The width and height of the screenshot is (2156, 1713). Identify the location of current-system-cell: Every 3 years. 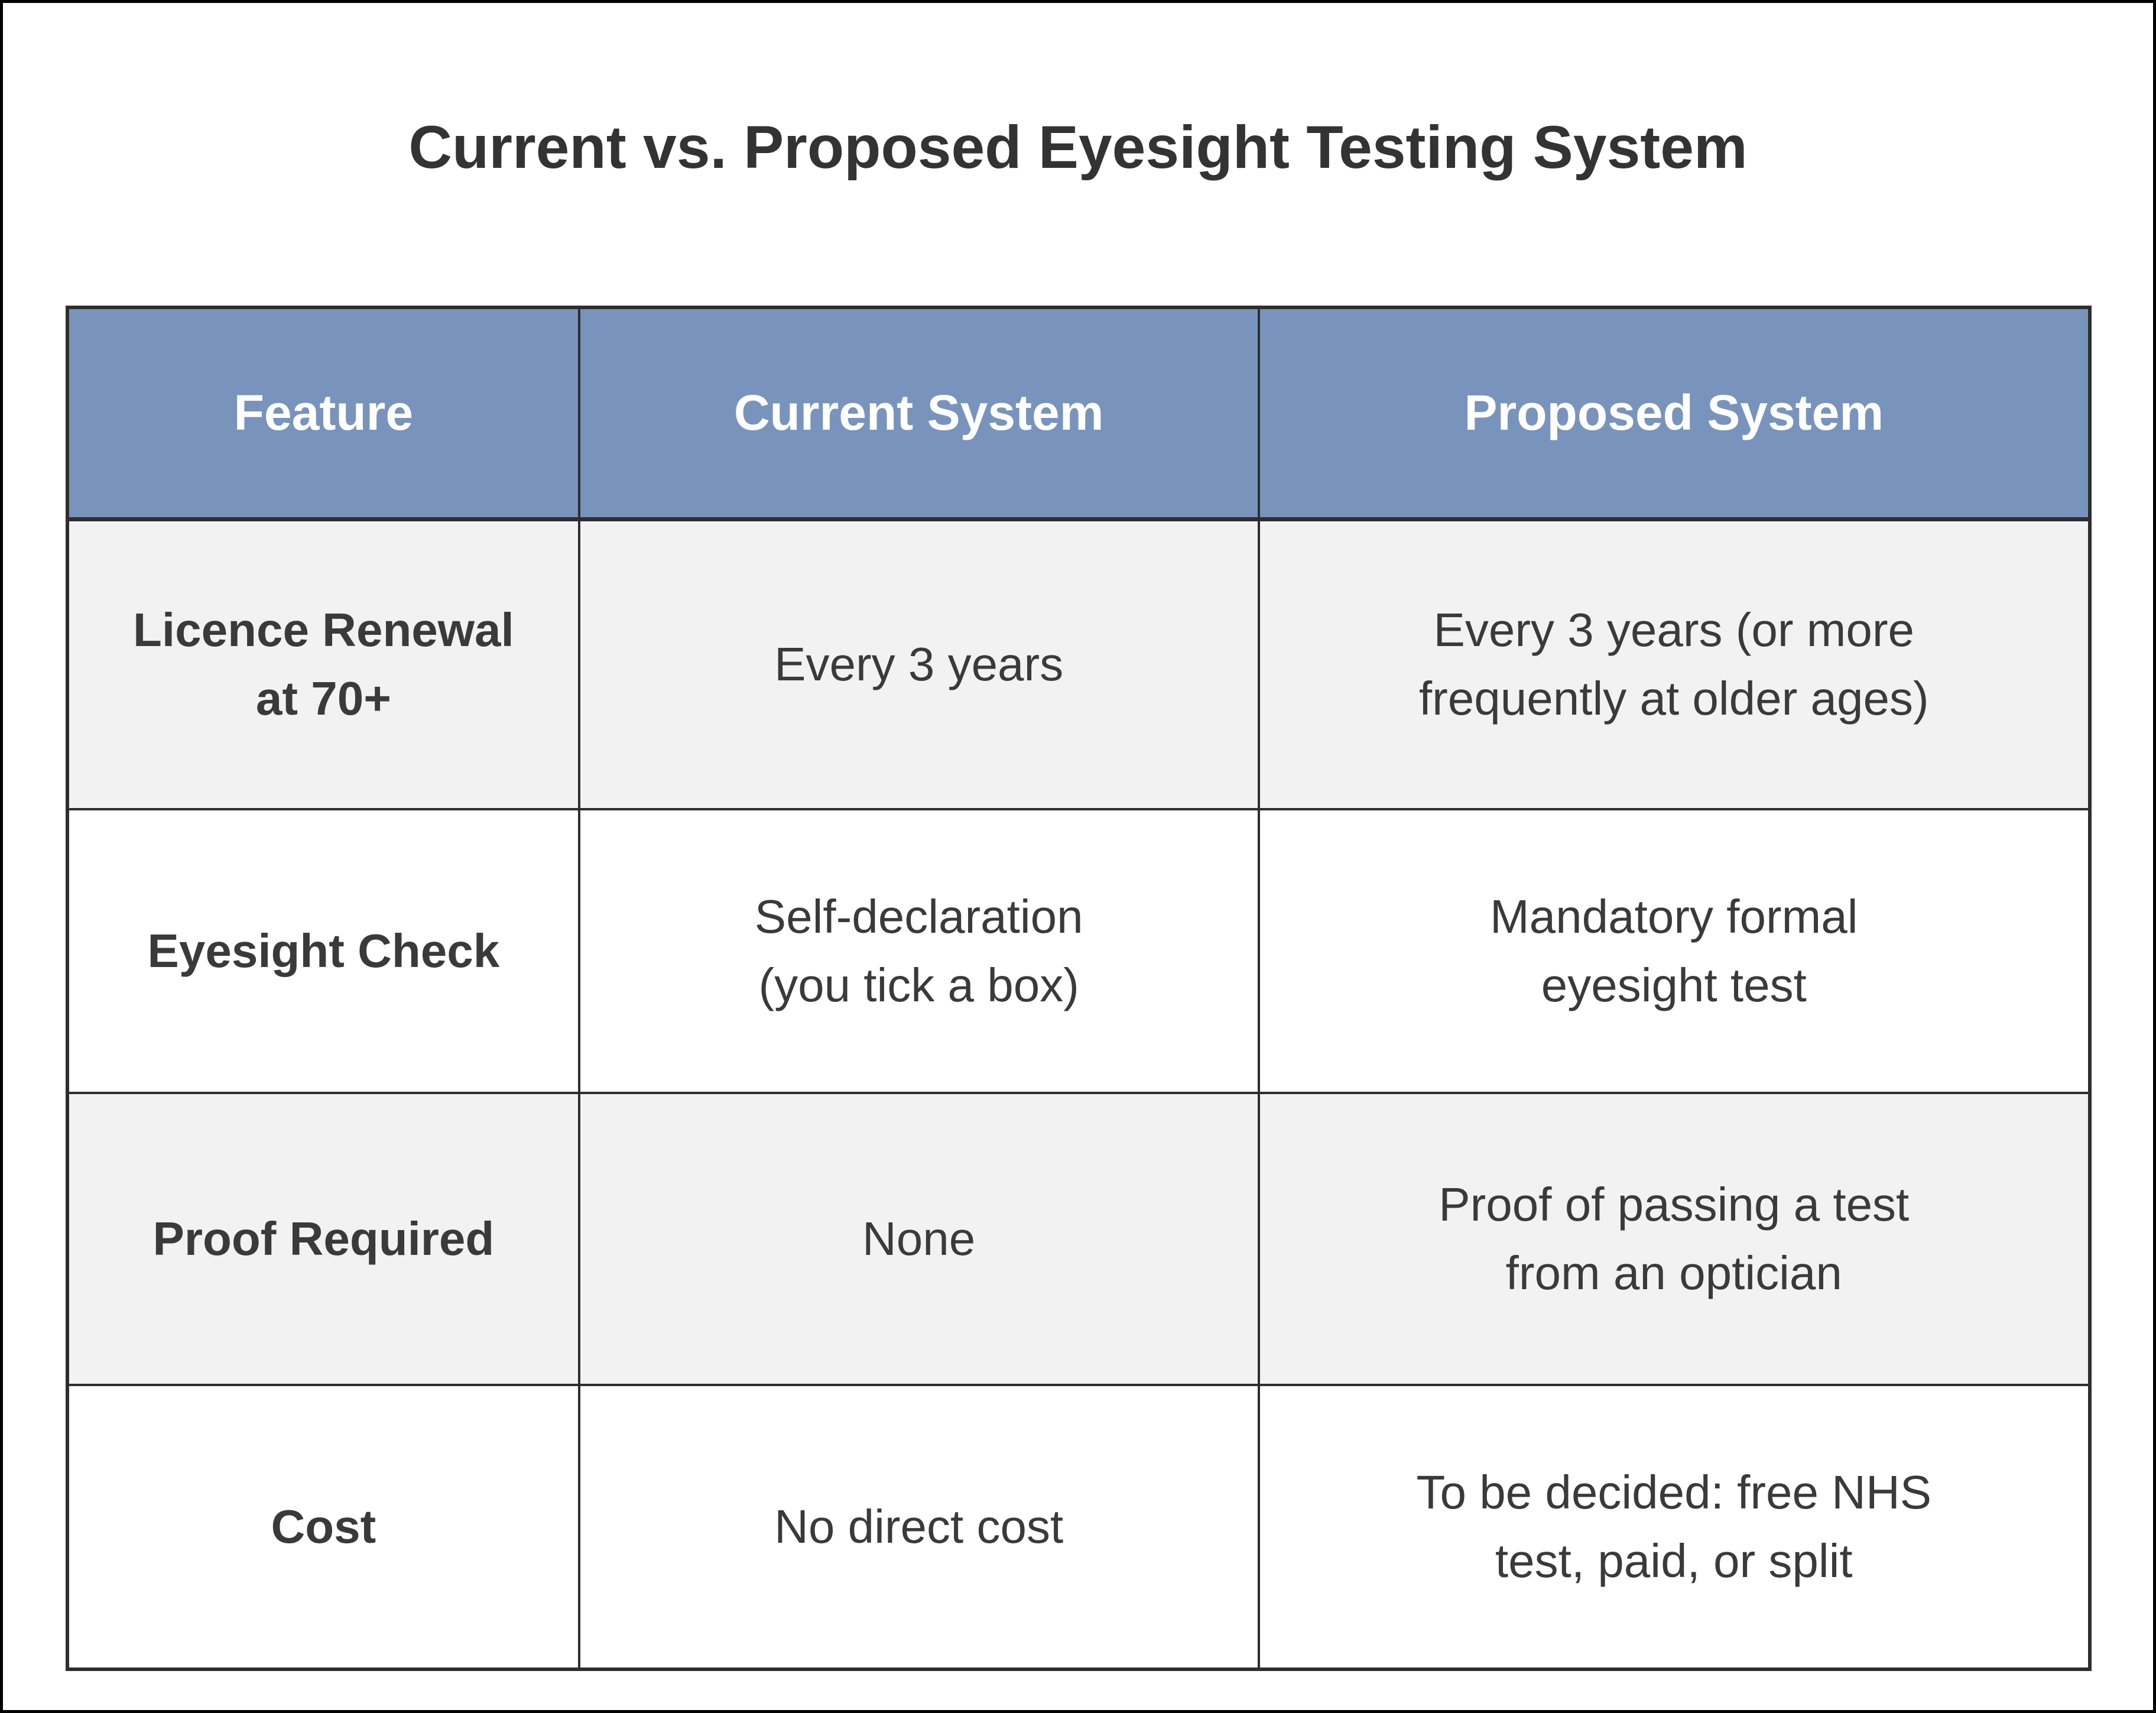
(918, 664).